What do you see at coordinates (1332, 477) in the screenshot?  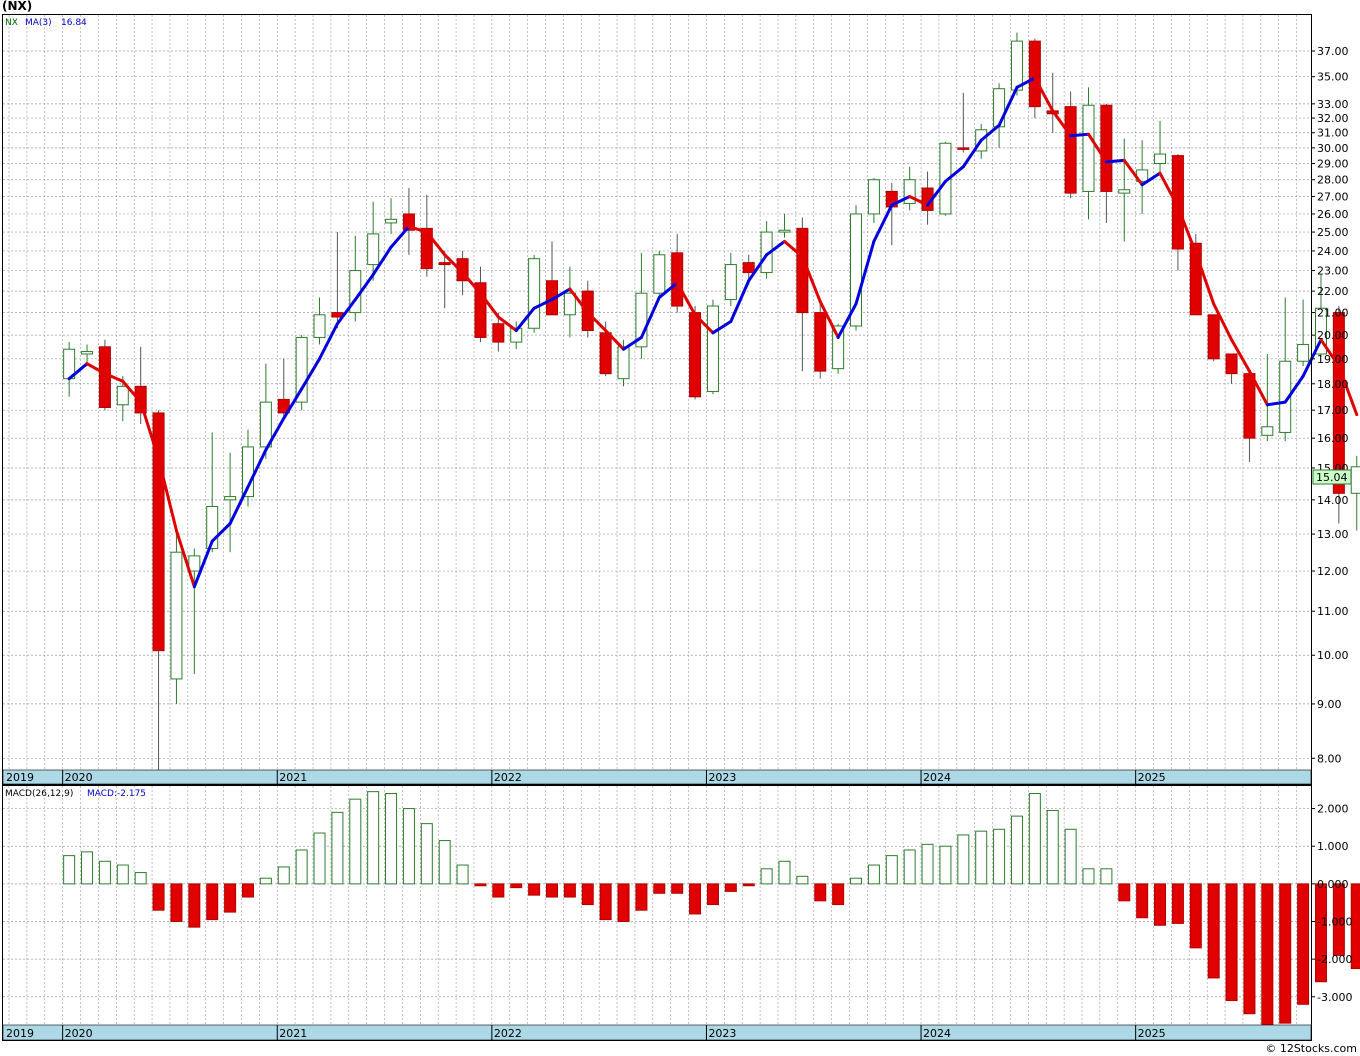 I see `last-price-box` at bounding box center [1332, 477].